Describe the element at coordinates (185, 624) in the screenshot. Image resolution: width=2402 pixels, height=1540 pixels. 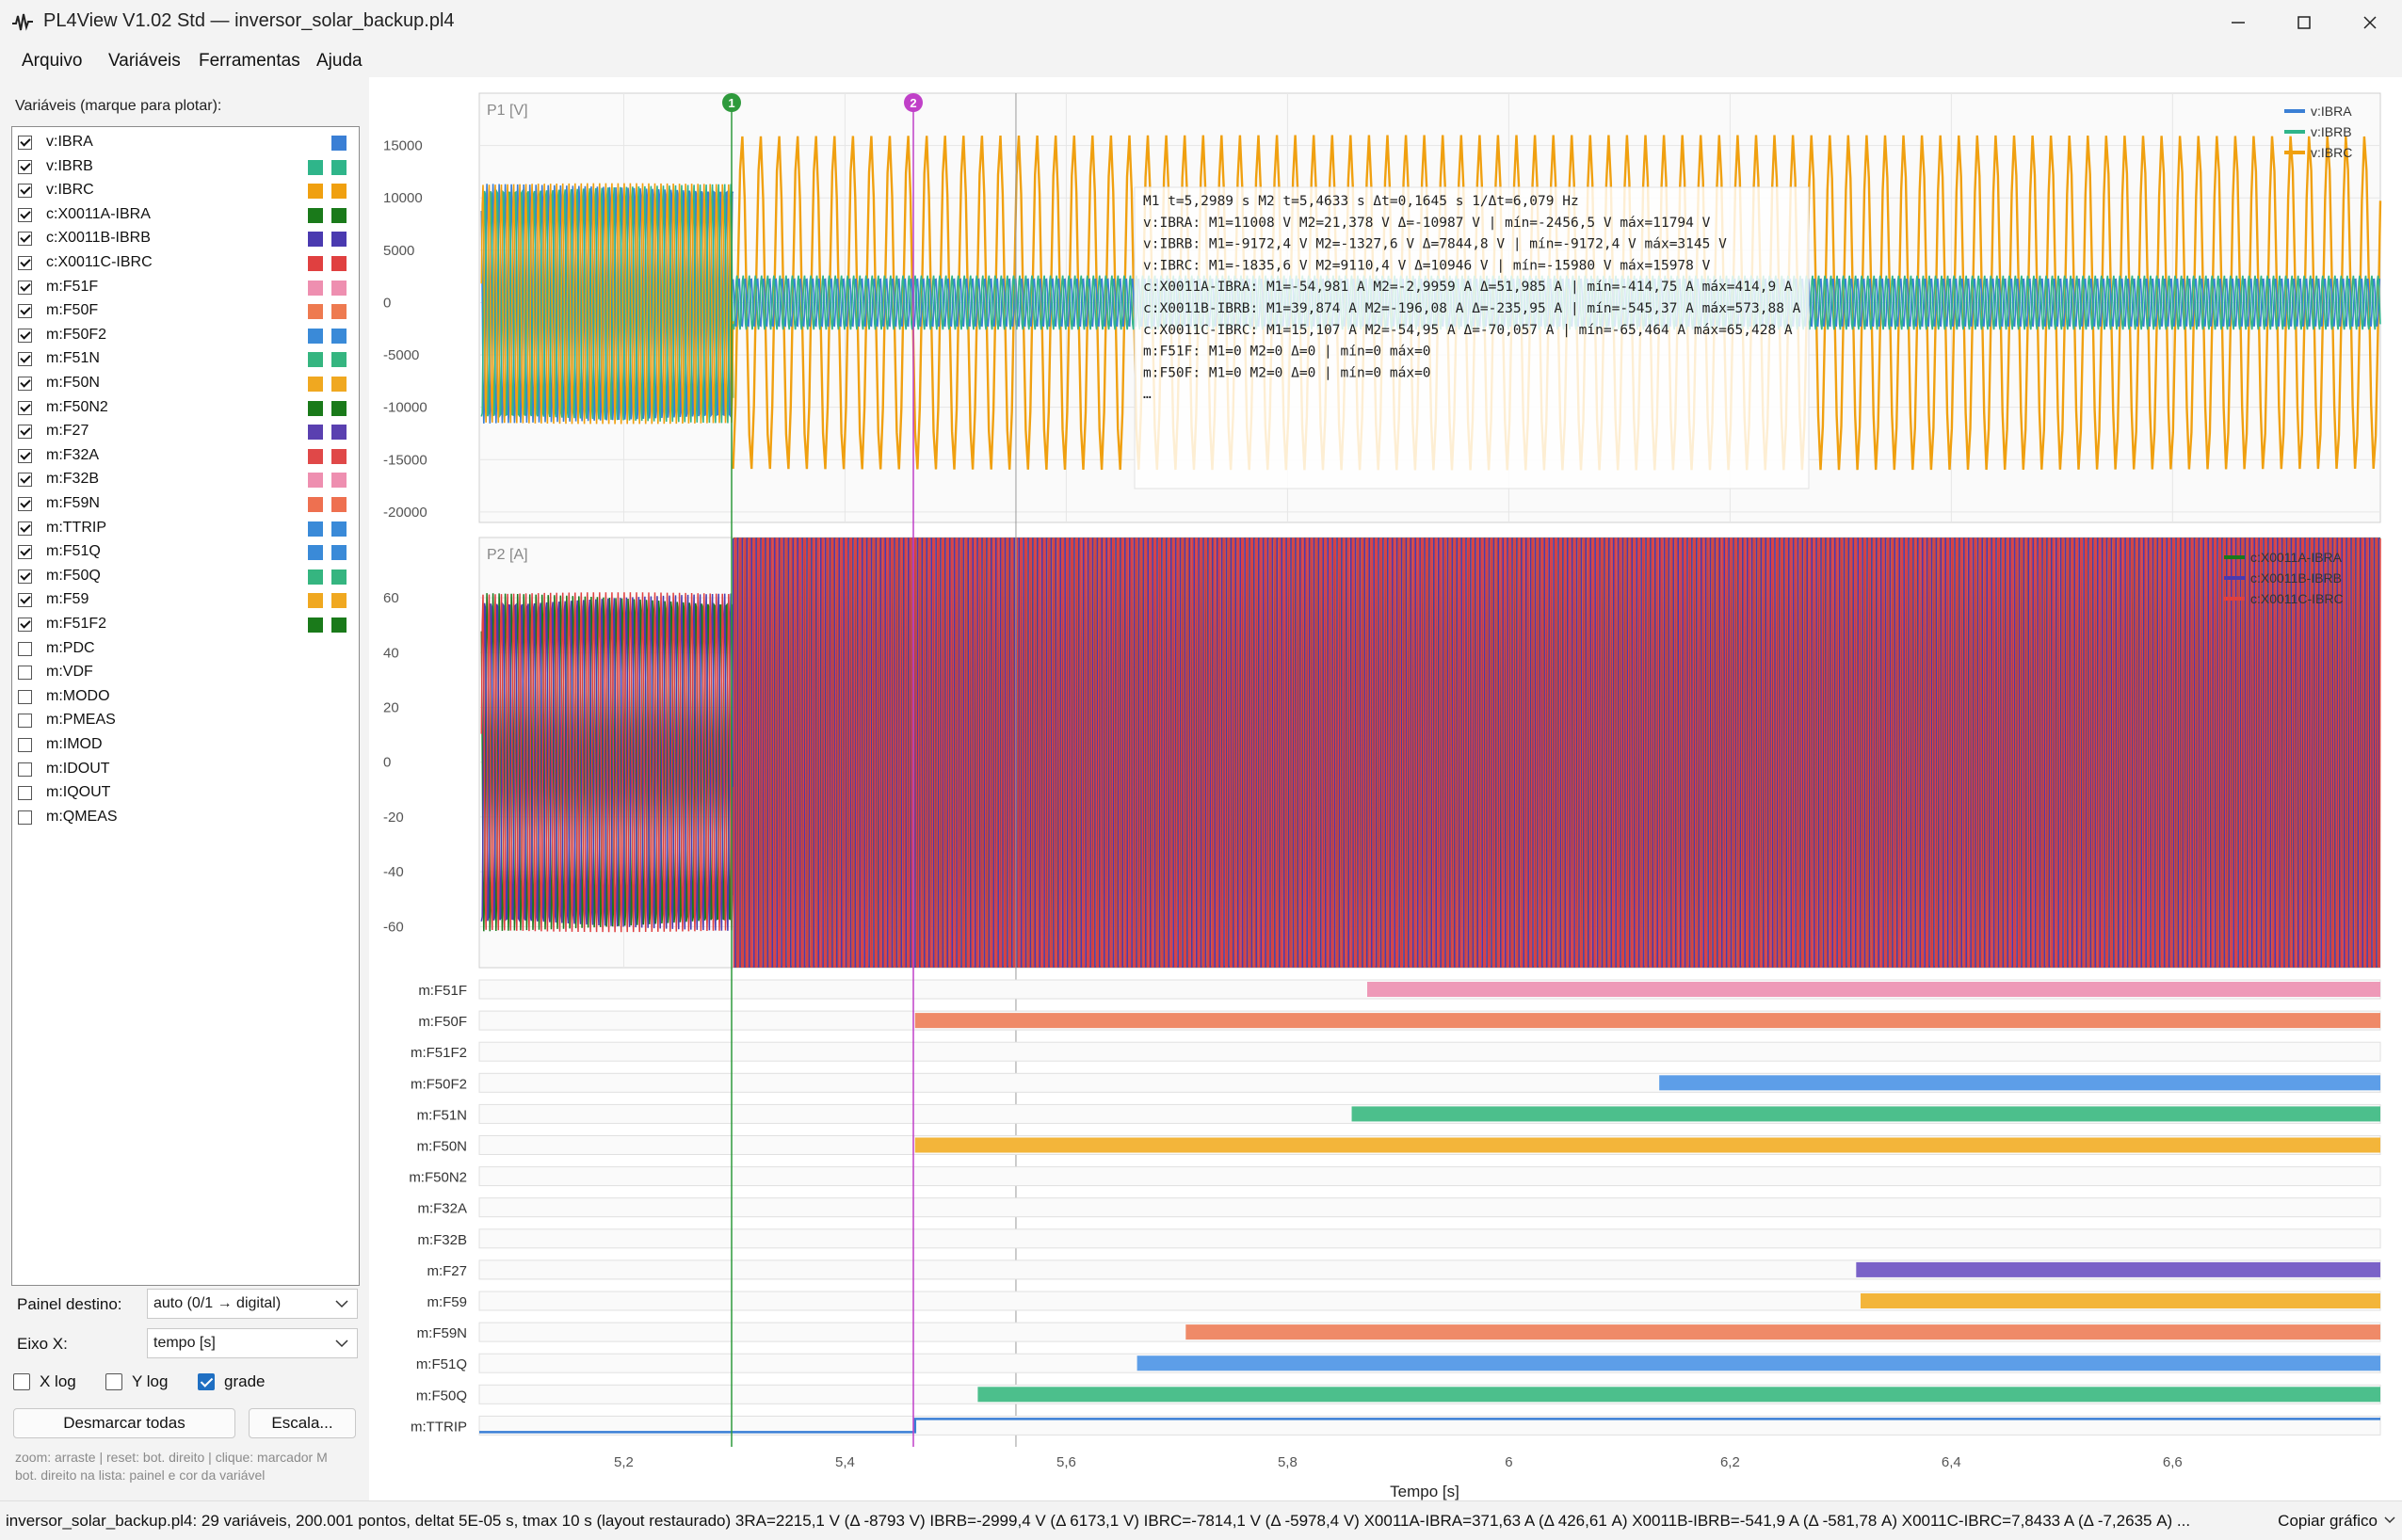
I see `variable-row: m:F51F2` at that location.